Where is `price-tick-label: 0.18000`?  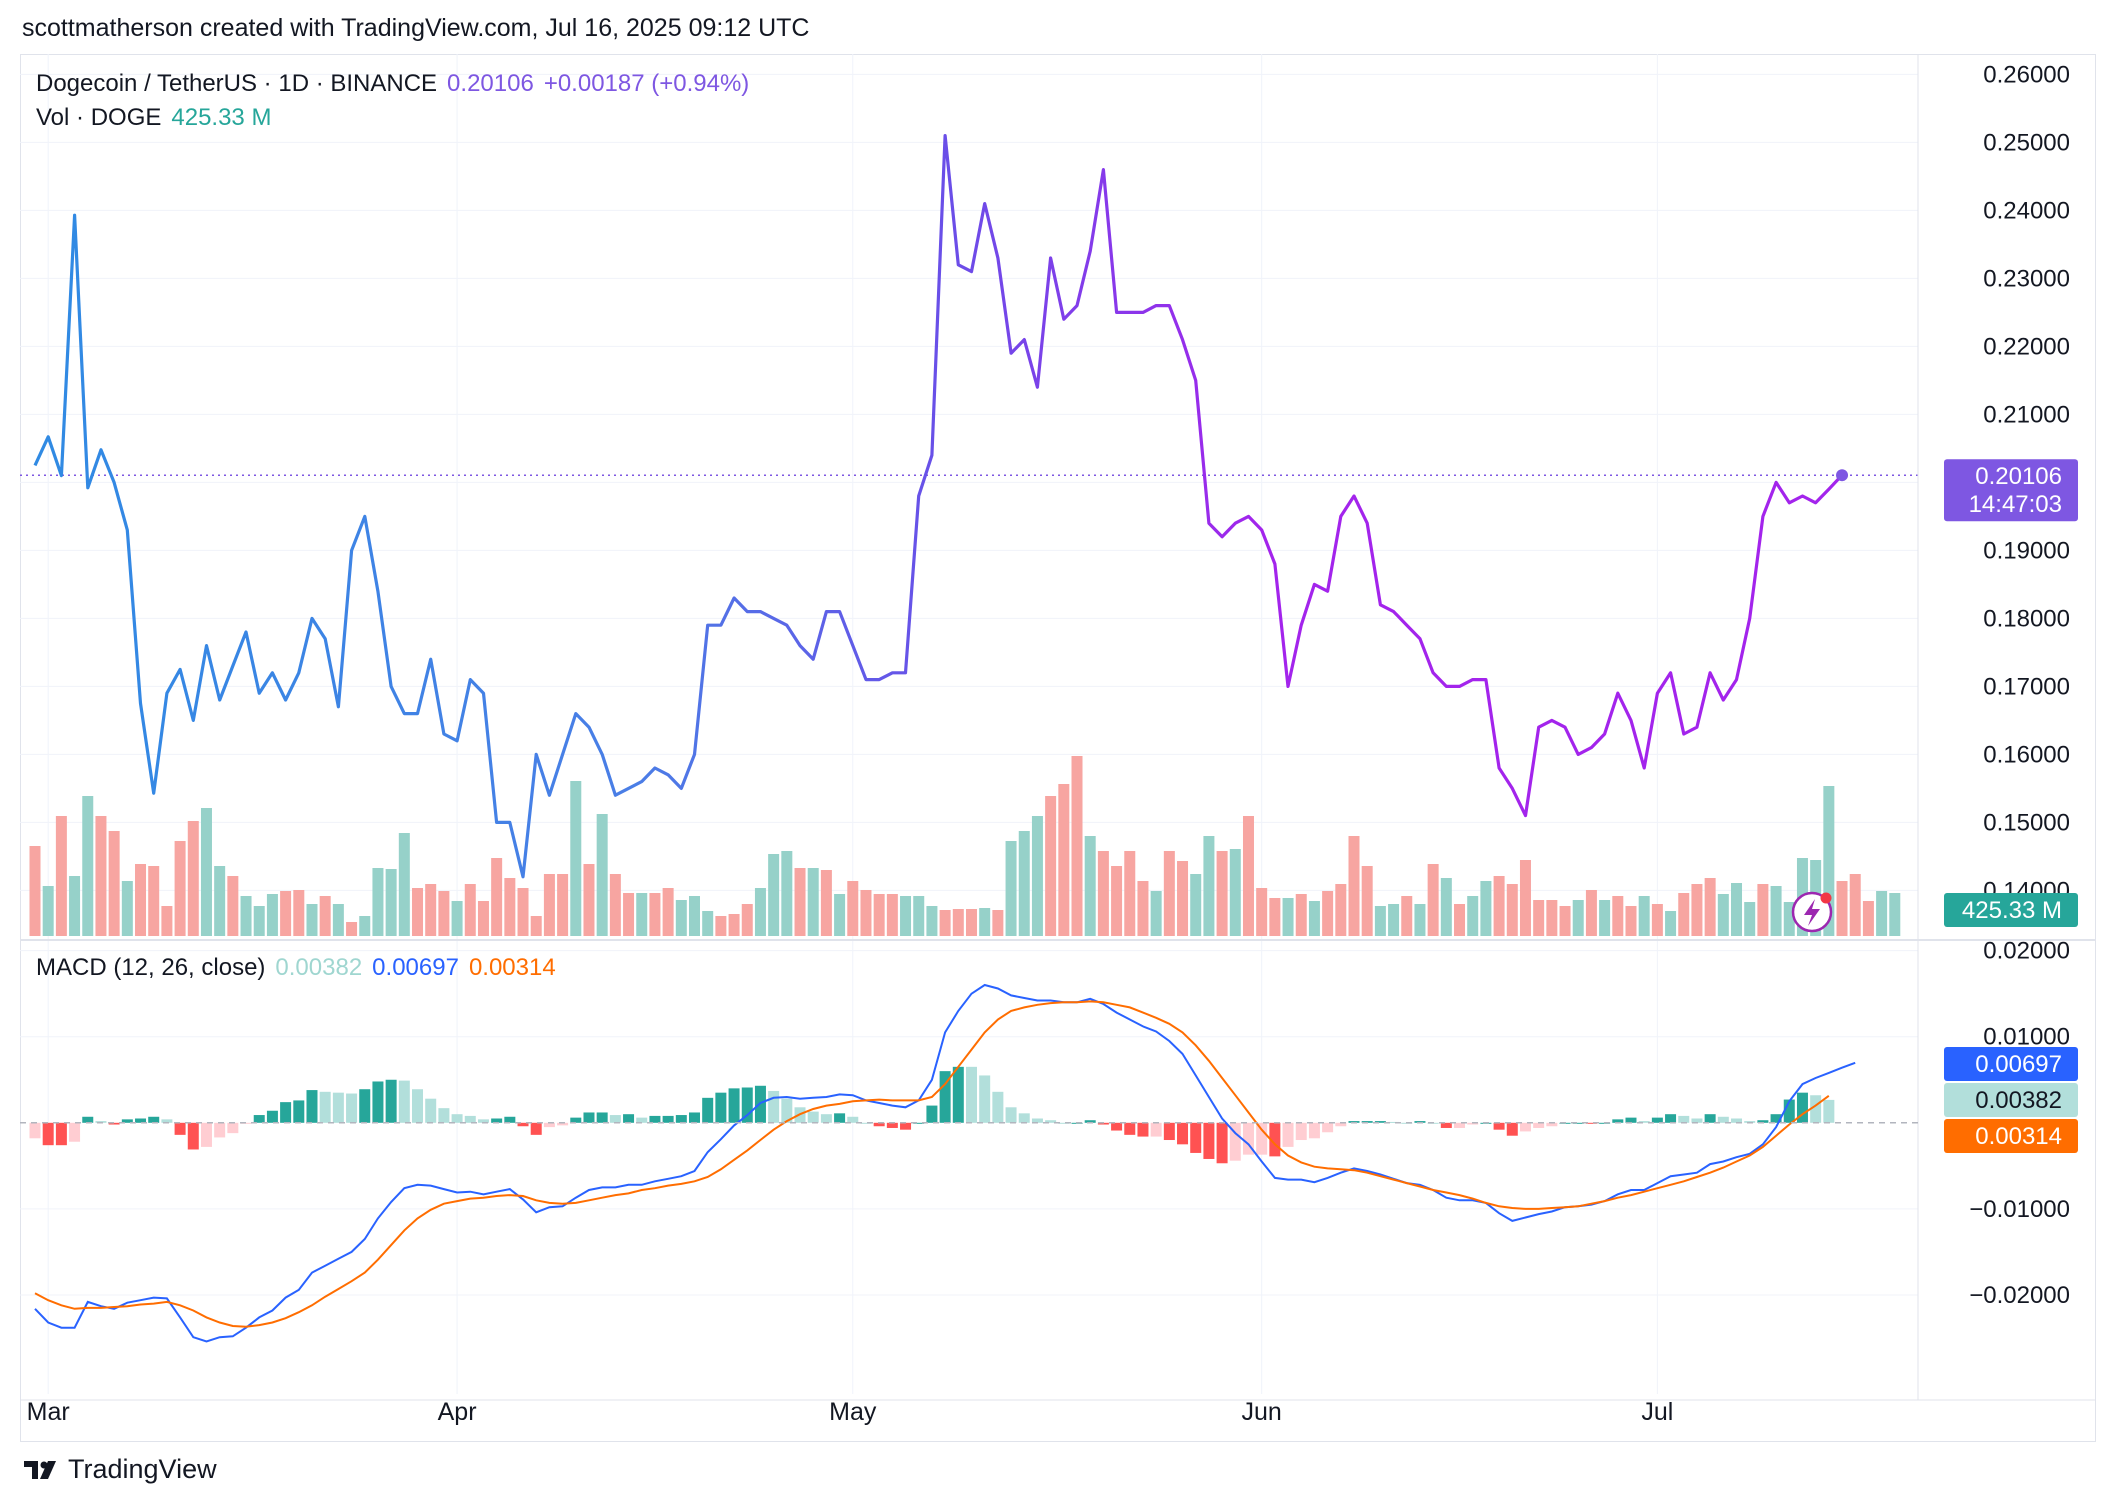 price-tick-label: 0.18000 is located at coordinates (2026, 618).